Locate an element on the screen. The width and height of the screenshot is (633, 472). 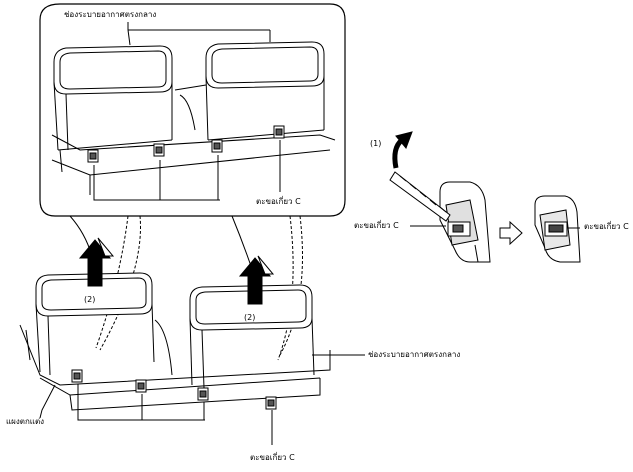
step-1-label: (1) is located at coordinates (376, 143).